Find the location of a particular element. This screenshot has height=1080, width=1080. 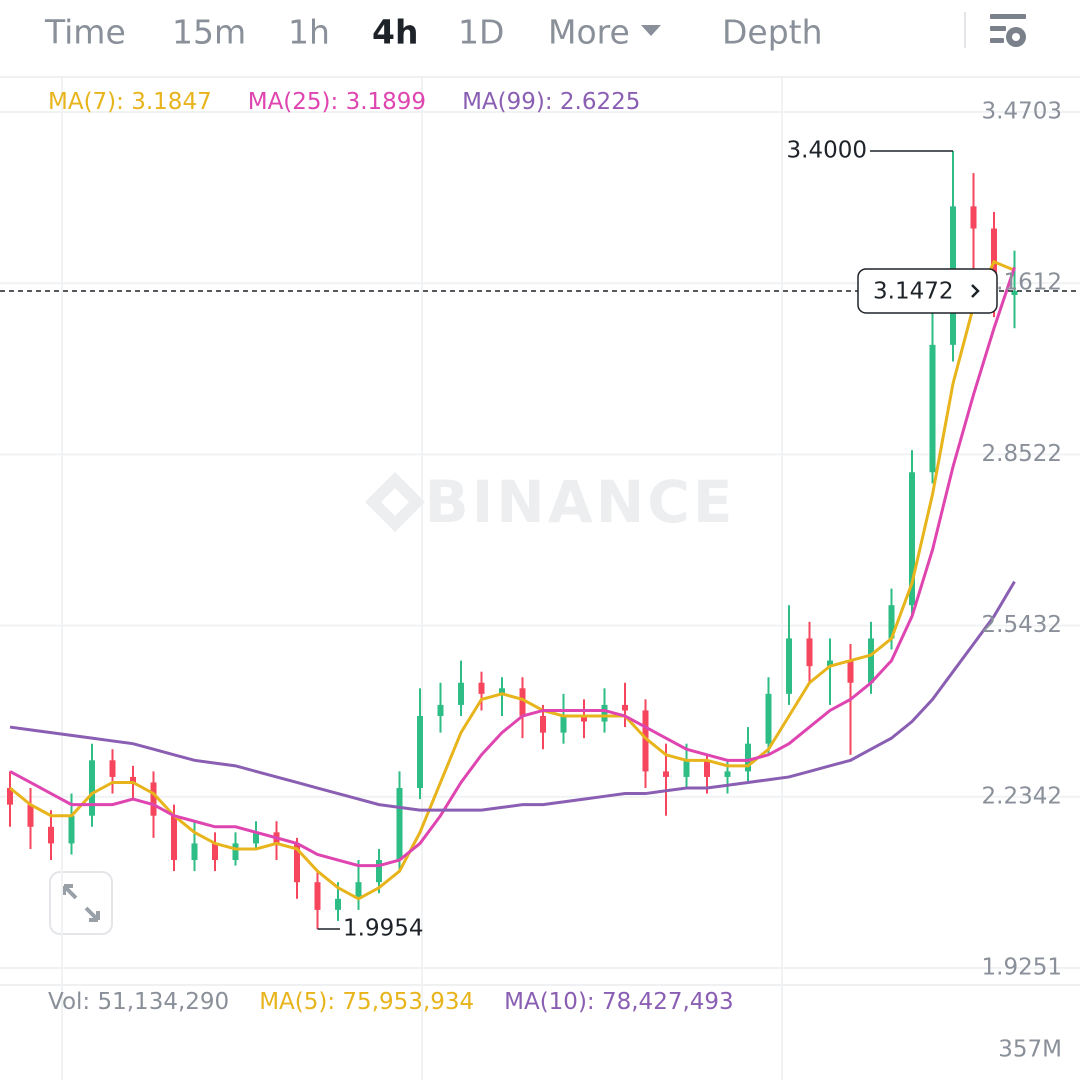

expand-arrows is located at coordinates (81, 903).